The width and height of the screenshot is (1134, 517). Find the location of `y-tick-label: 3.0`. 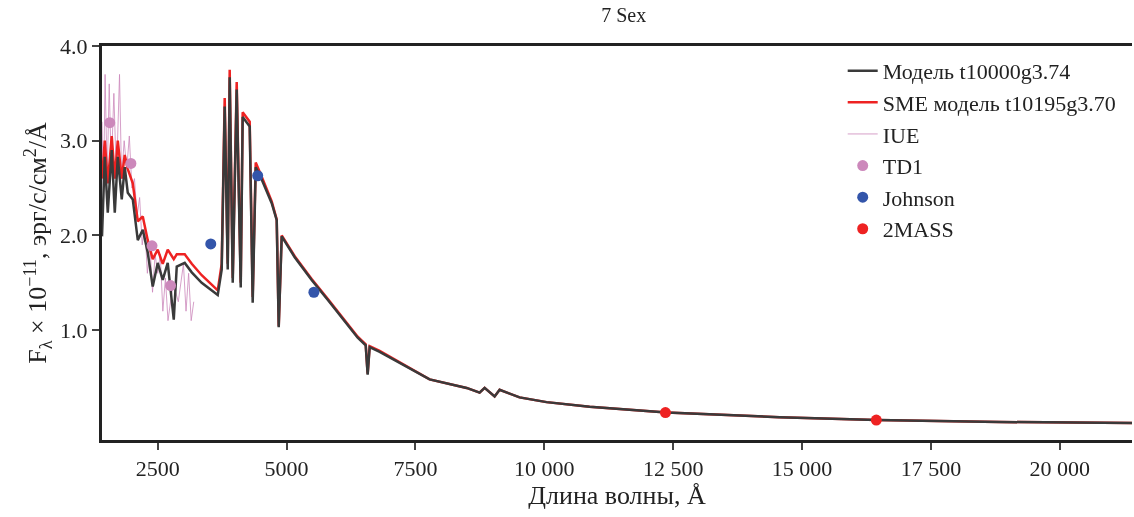

y-tick-label: 3.0 is located at coordinates (74, 141).